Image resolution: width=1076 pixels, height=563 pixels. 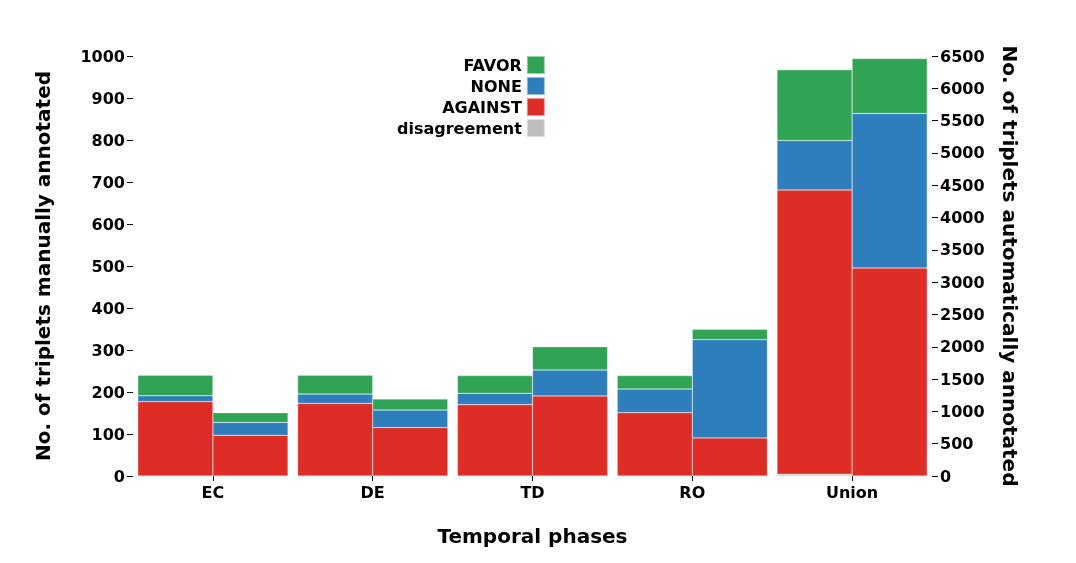 What do you see at coordinates (962, 379) in the screenshot?
I see `y2-tick-label: 1500` at bounding box center [962, 379].